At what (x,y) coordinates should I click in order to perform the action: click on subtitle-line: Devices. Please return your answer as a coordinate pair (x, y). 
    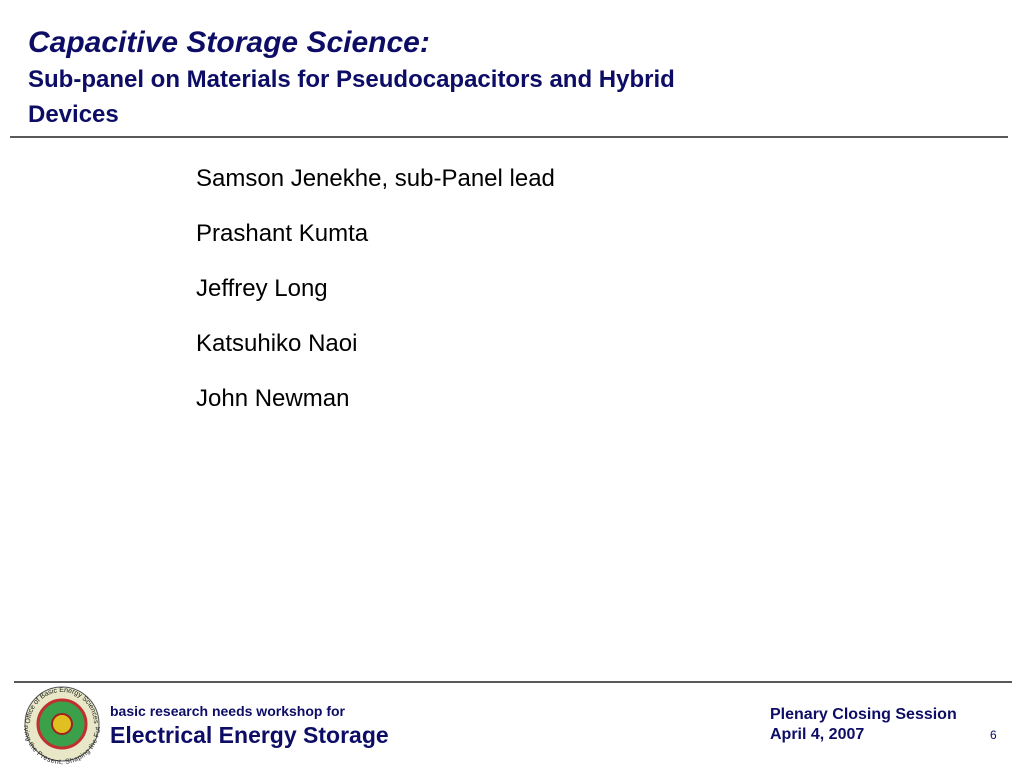
    Looking at the image, I should click on (73, 114).